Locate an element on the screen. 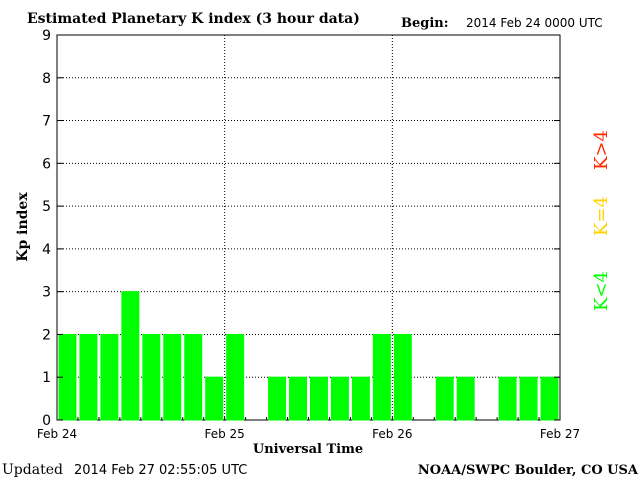  y-tick-label: 7 is located at coordinates (46, 122).